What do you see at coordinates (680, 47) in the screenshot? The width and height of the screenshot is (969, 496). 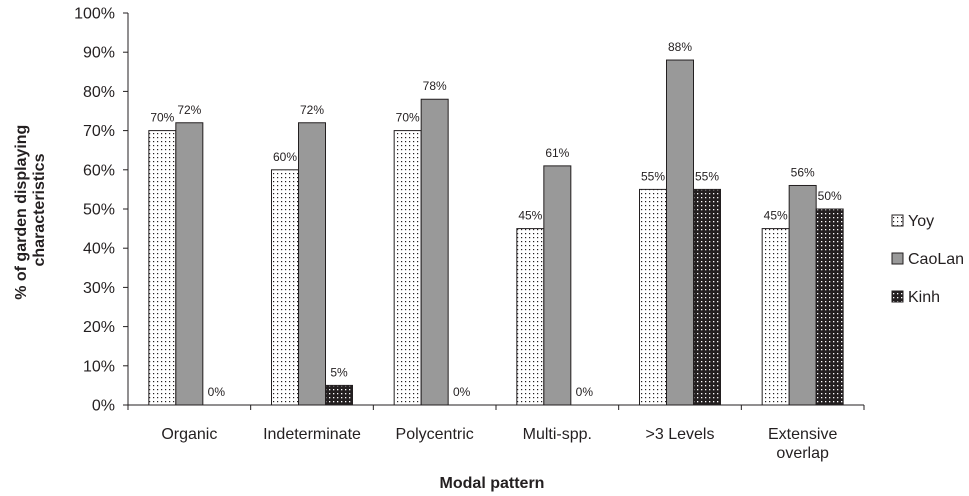 I see `data-label-caolan: 88%` at bounding box center [680, 47].